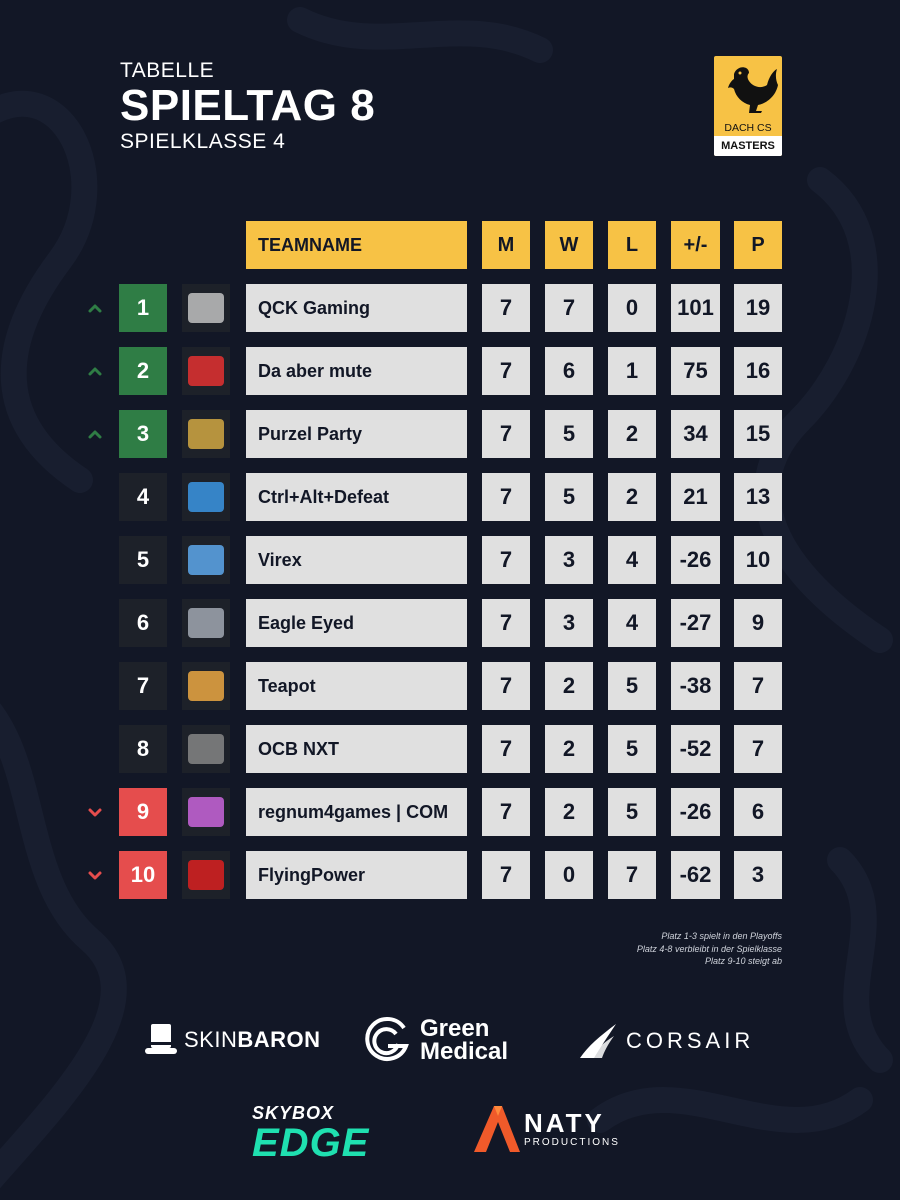  Describe the element at coordinates (312, 874) in the screenshot. I see `team-name: FlyingPower` at that location.